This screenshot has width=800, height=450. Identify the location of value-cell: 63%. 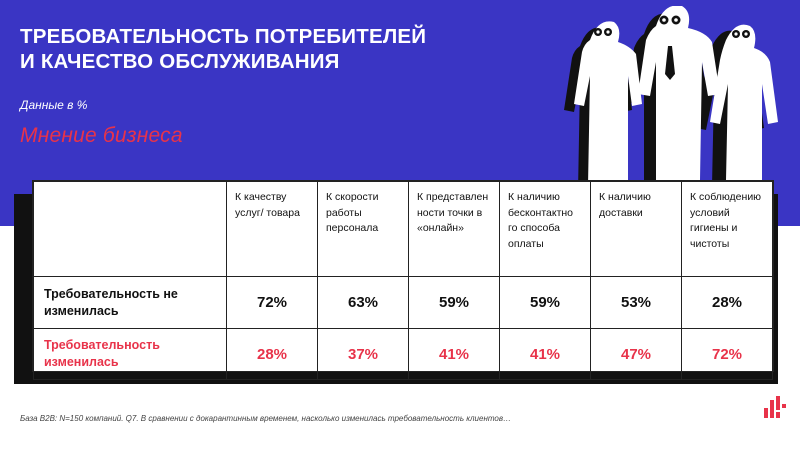
(363, 302).